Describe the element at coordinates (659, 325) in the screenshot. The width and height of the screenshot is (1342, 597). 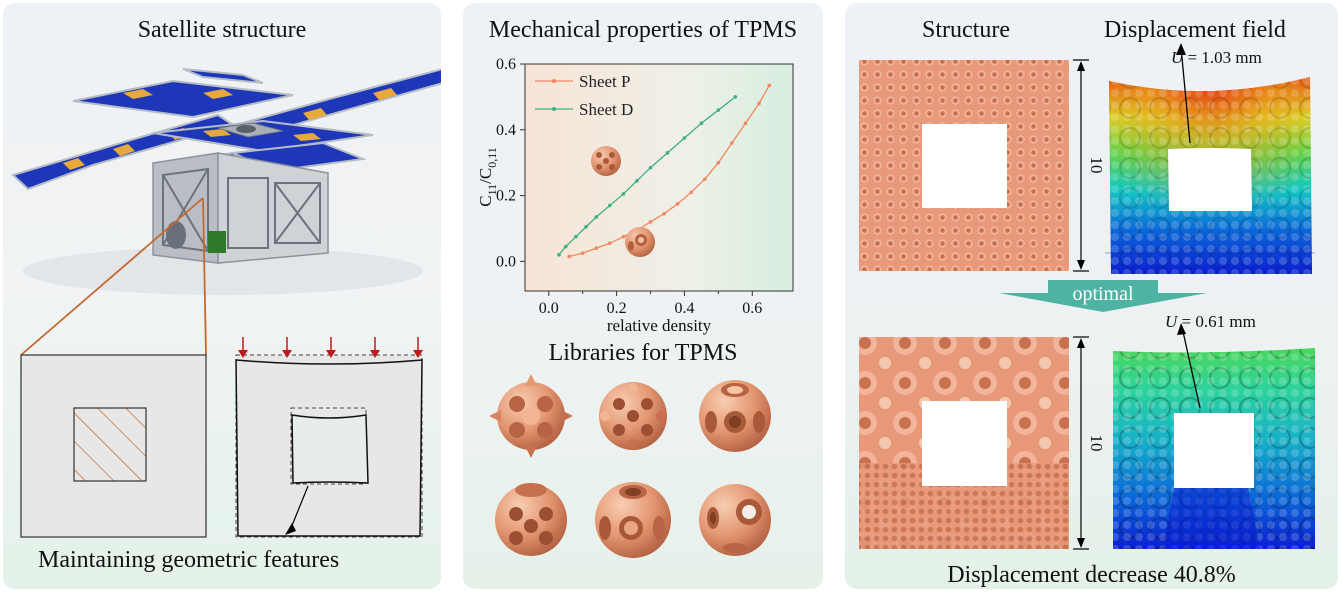
I see `x-axis-label: relative density` at that location.